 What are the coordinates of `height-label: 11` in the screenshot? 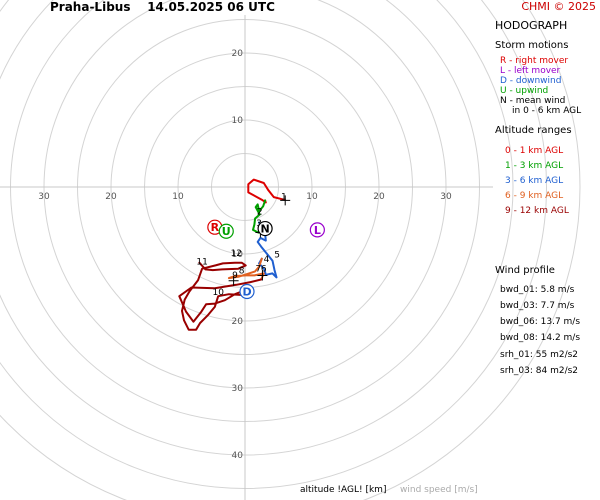 It's located at (201, 263).